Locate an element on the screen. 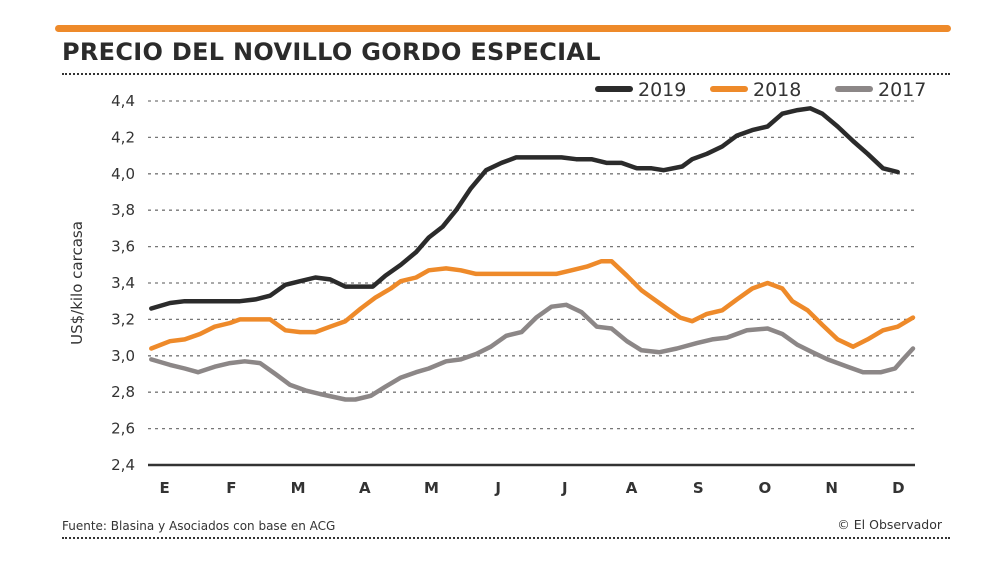 The height and width of the screenshot is (562, 1000). y-tick-label: 3,0 is located at coordinates (123, 356).